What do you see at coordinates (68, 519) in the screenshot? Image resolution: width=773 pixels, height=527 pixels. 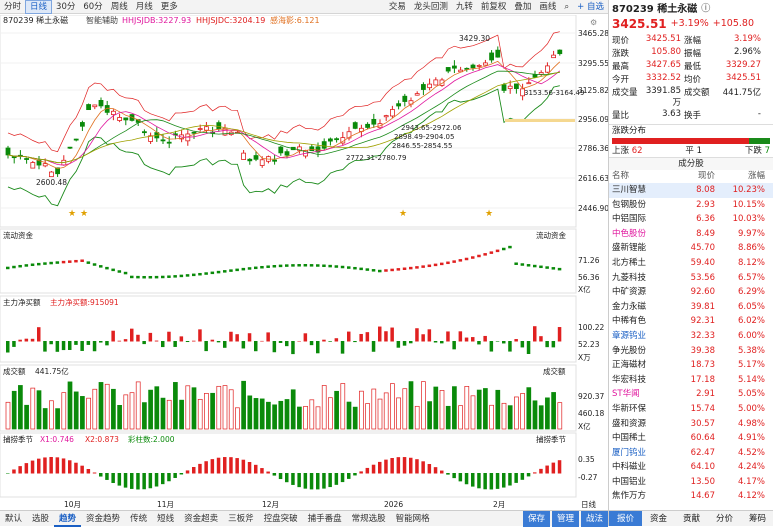 I see `strategy-tab: 趋势` at bounding box center [68, 519].